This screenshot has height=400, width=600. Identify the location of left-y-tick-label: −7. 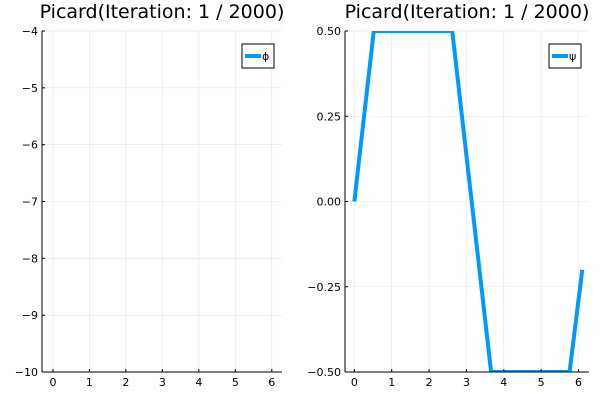
(30, 202).